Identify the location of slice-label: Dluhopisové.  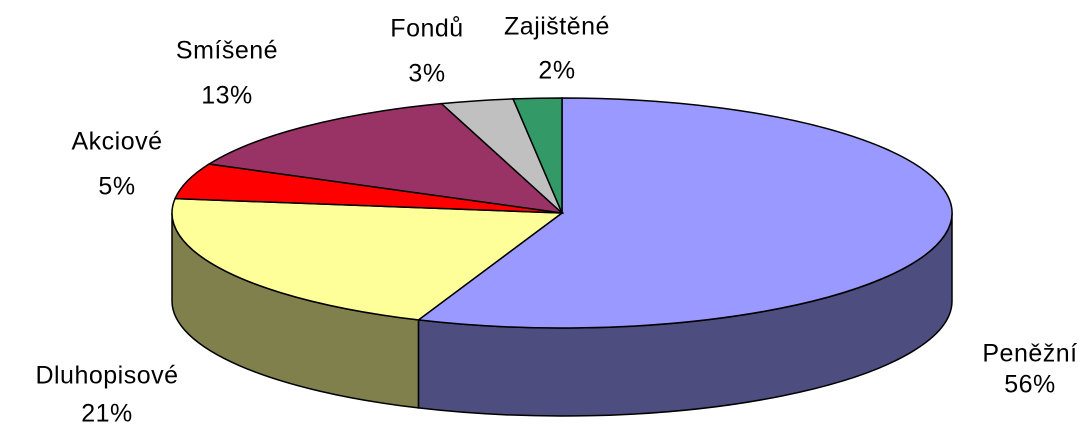
(106, 376).